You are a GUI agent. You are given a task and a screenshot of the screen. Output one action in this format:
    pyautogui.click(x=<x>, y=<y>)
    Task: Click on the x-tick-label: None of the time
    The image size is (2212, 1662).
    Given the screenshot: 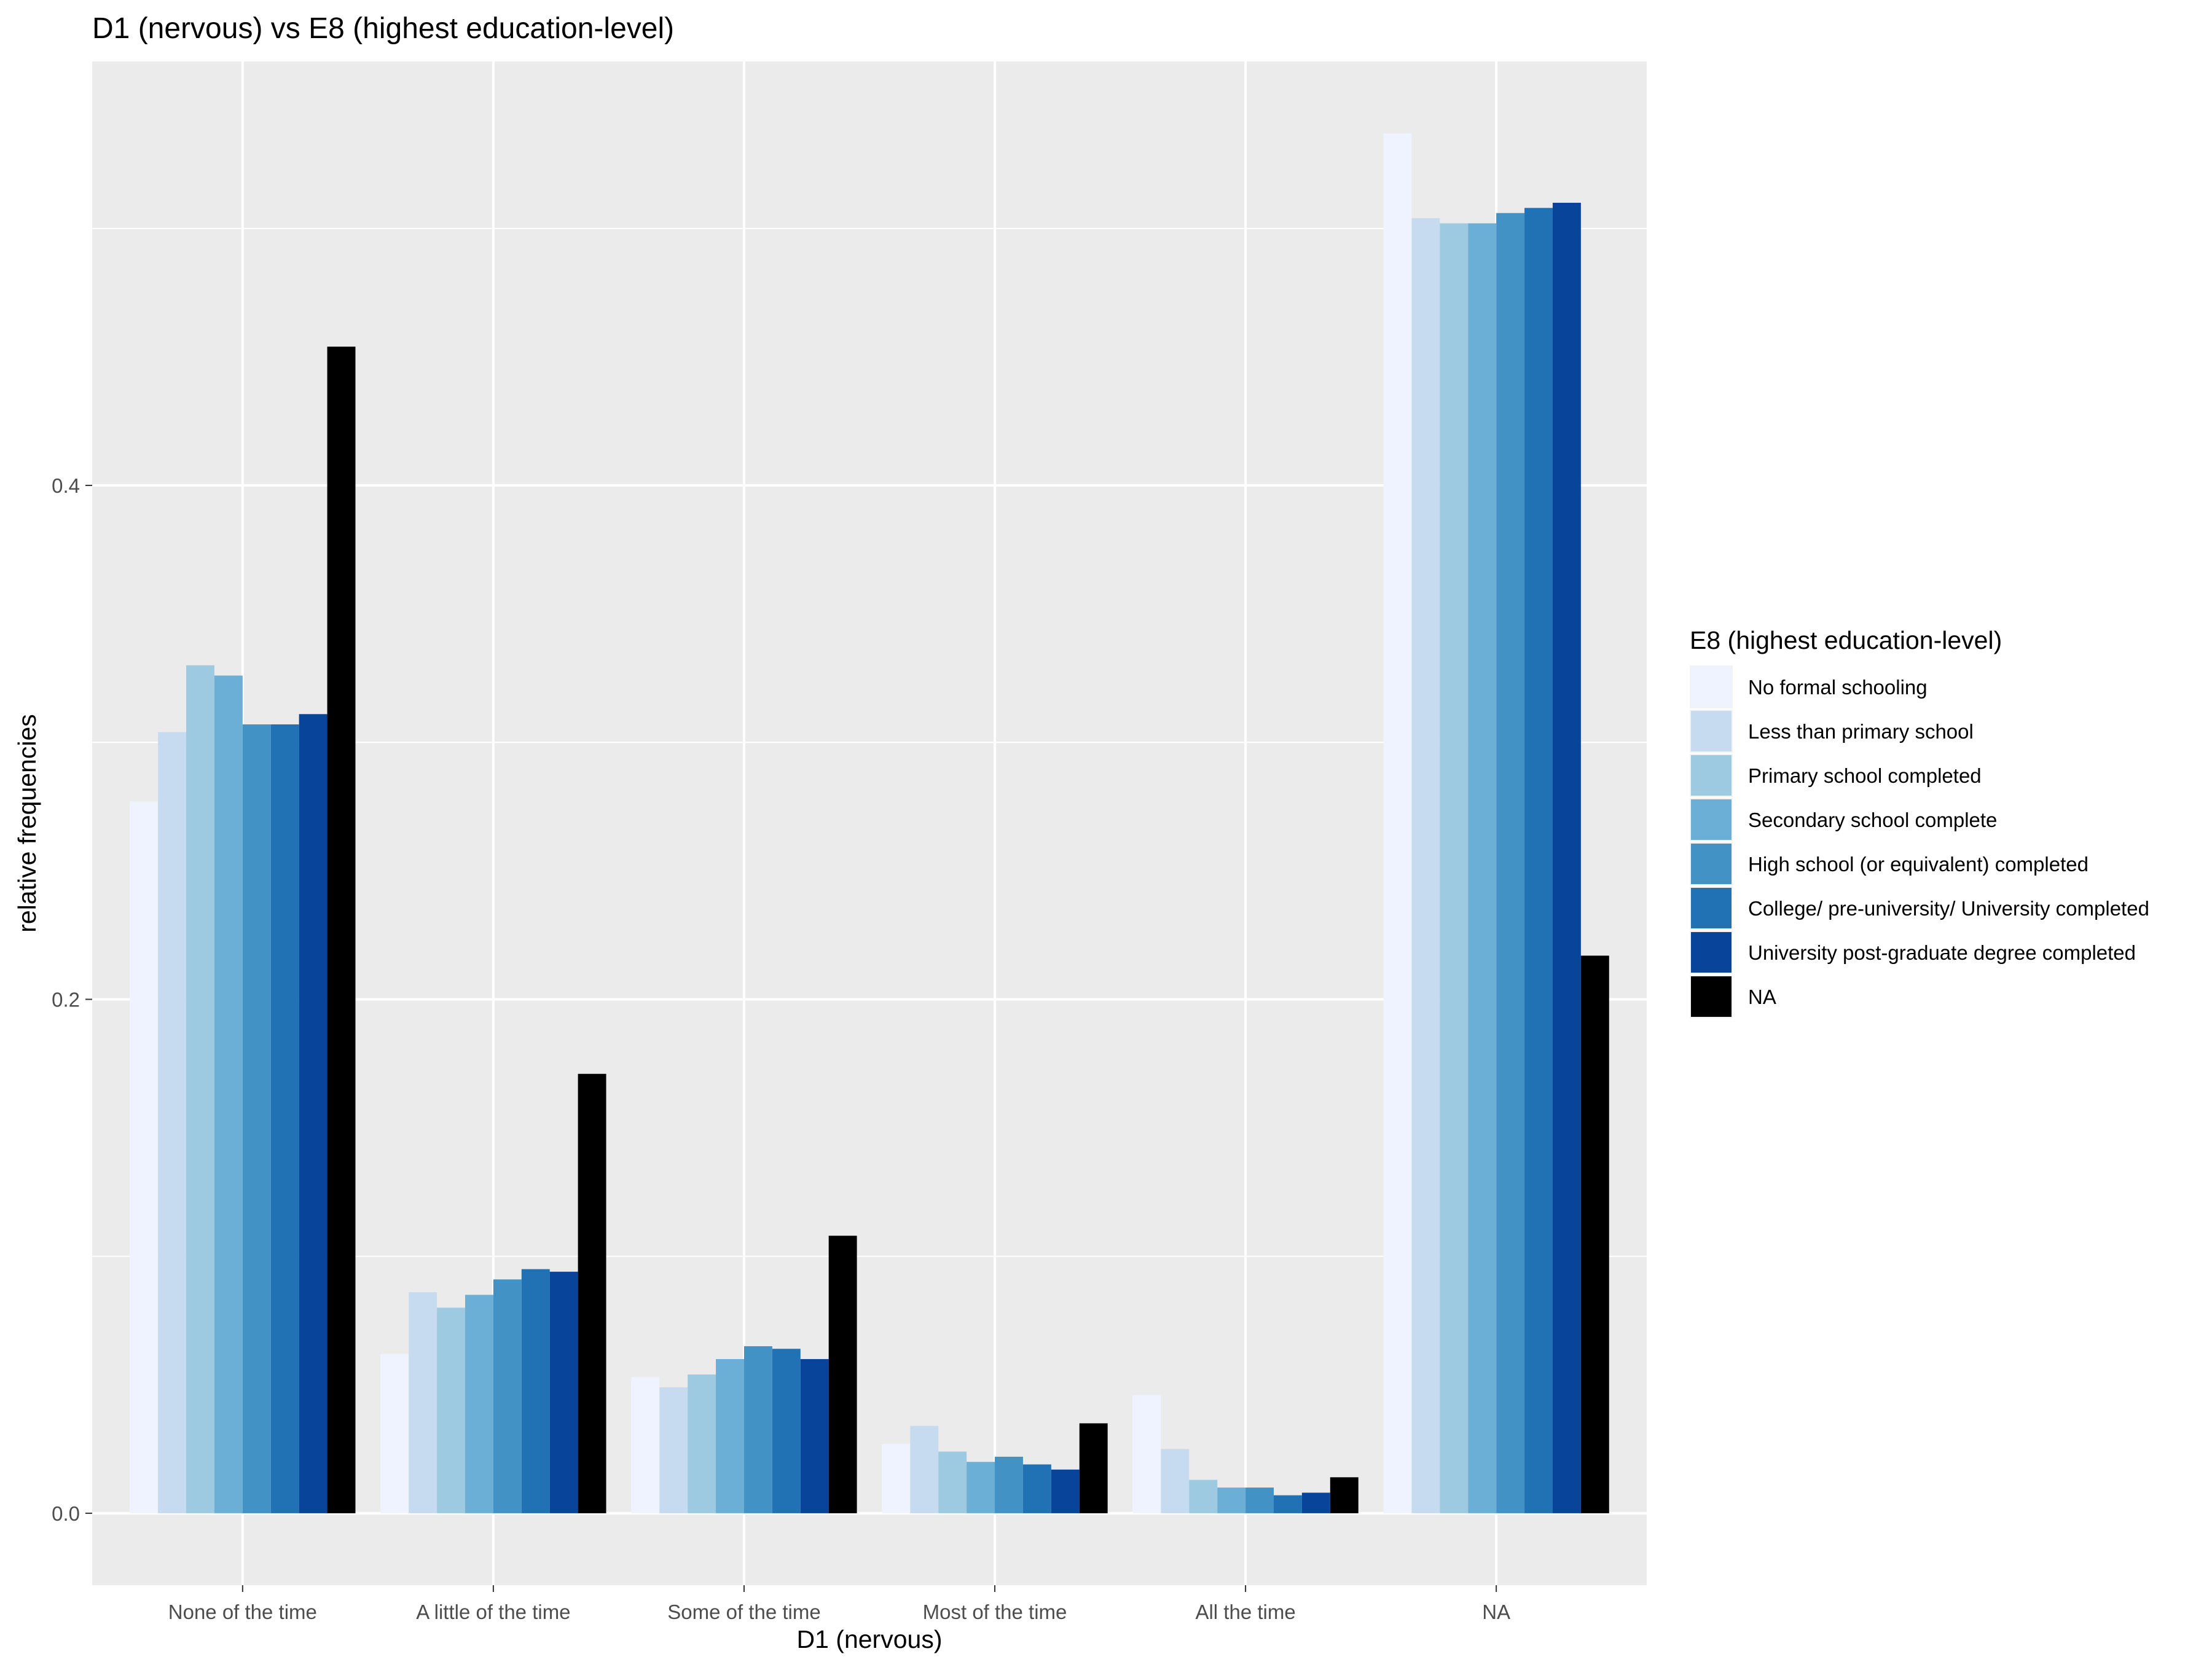 What is the action you would take?
    pyautogui.click(x=242, y=1612)
    